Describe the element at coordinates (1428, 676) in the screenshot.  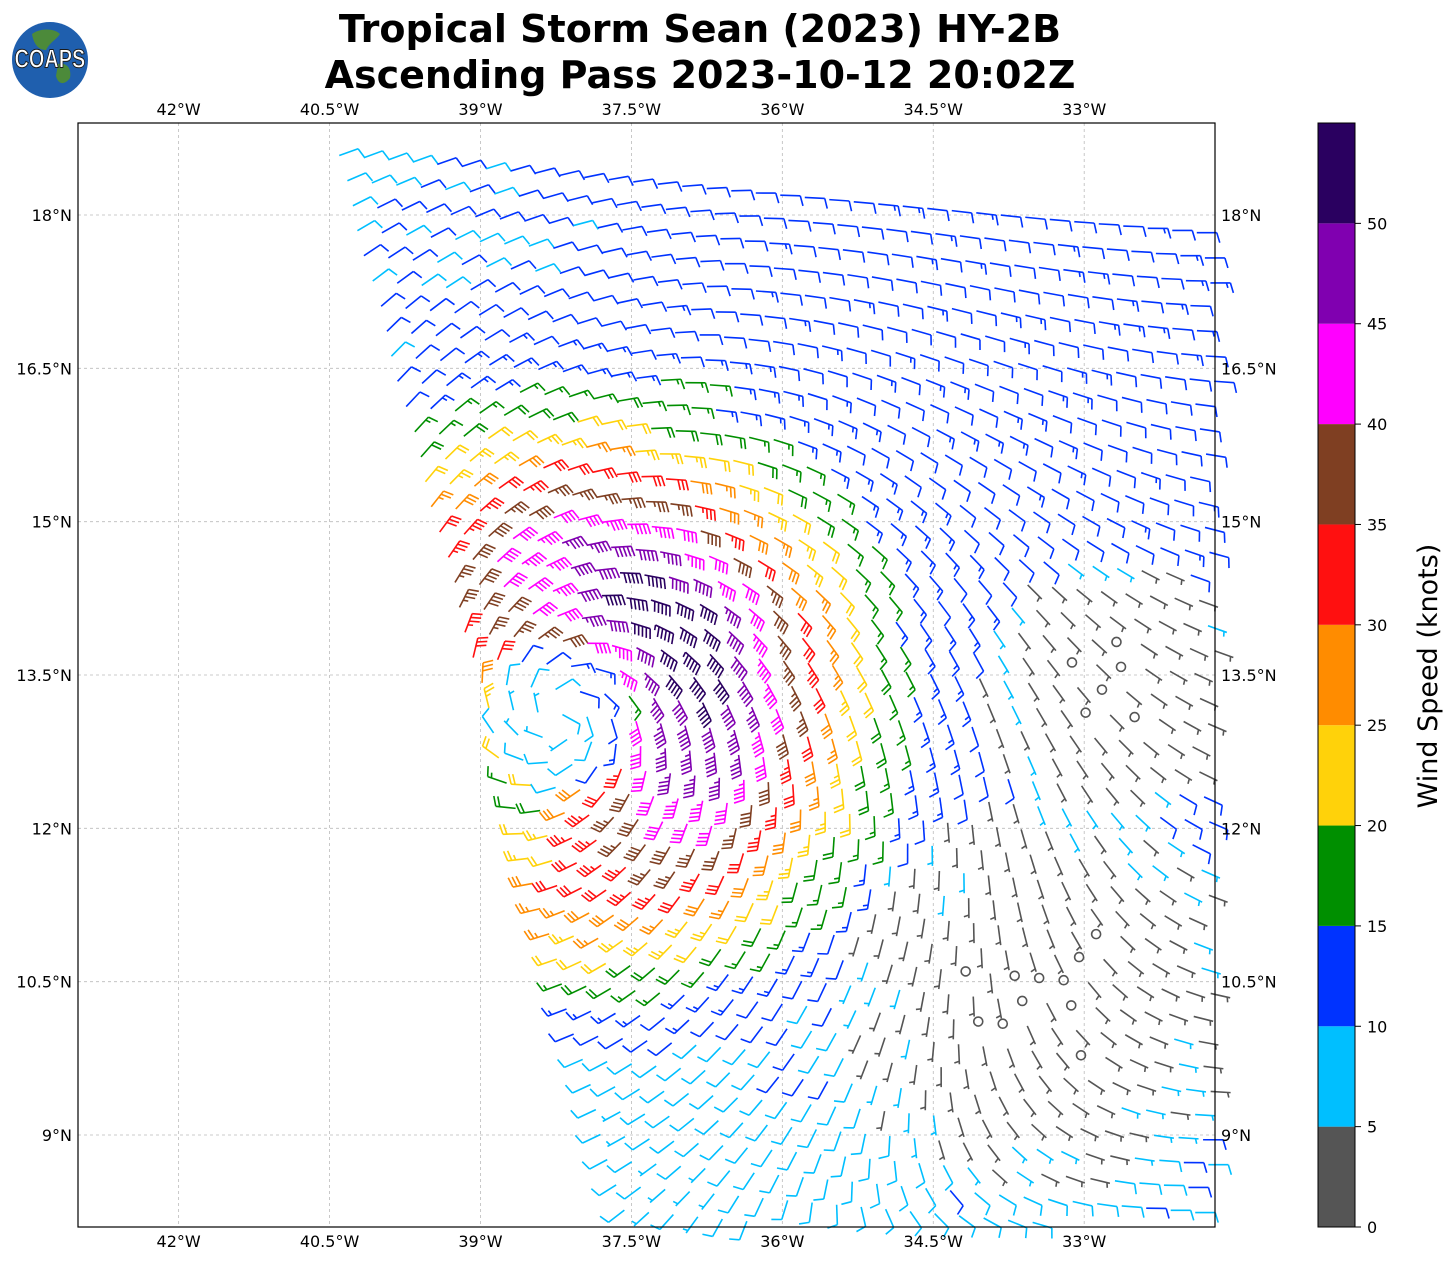
I see `colorbar-label: Wind Speed (knots)` at that location.